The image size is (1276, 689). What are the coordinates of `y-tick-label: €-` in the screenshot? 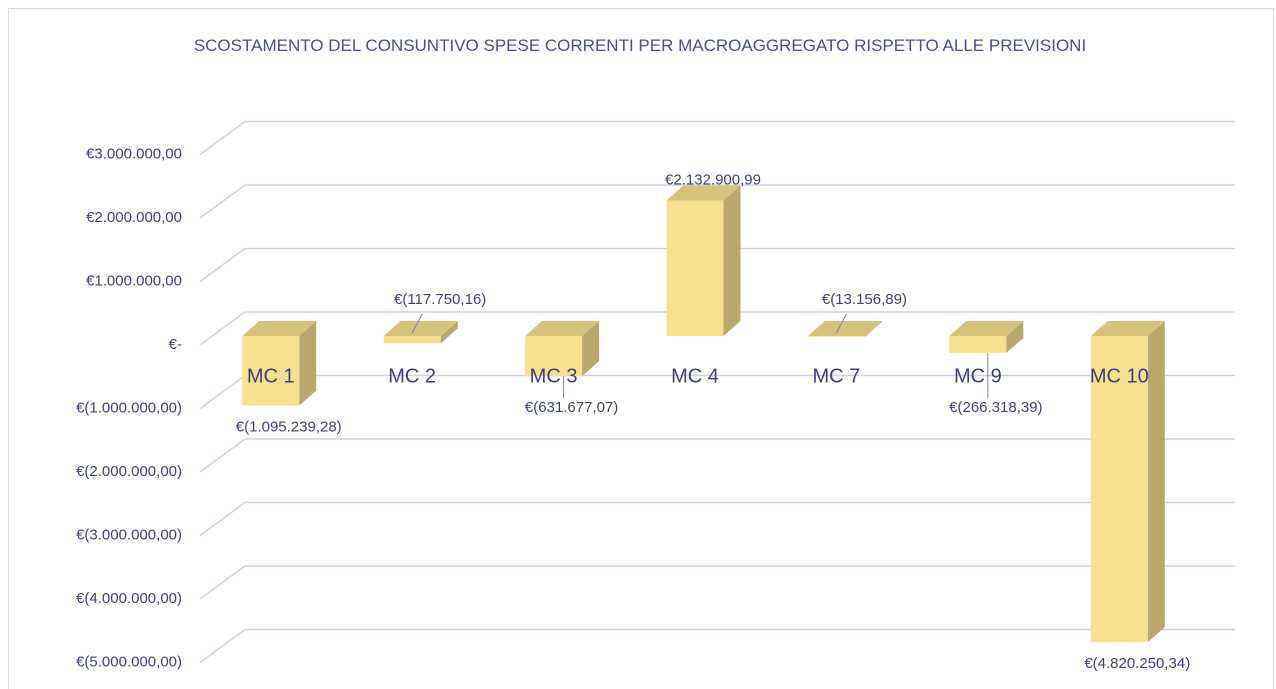 It's located at (175, 344).